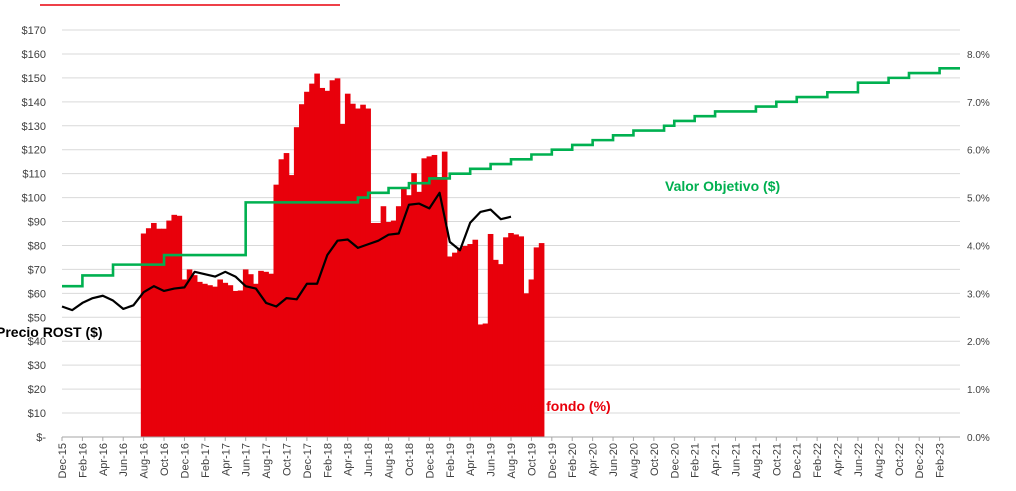 Image resolution: width=1016 pixels, height=491 pixels. I want to click on x-tick-label: Feb-17, so click(206, 460).